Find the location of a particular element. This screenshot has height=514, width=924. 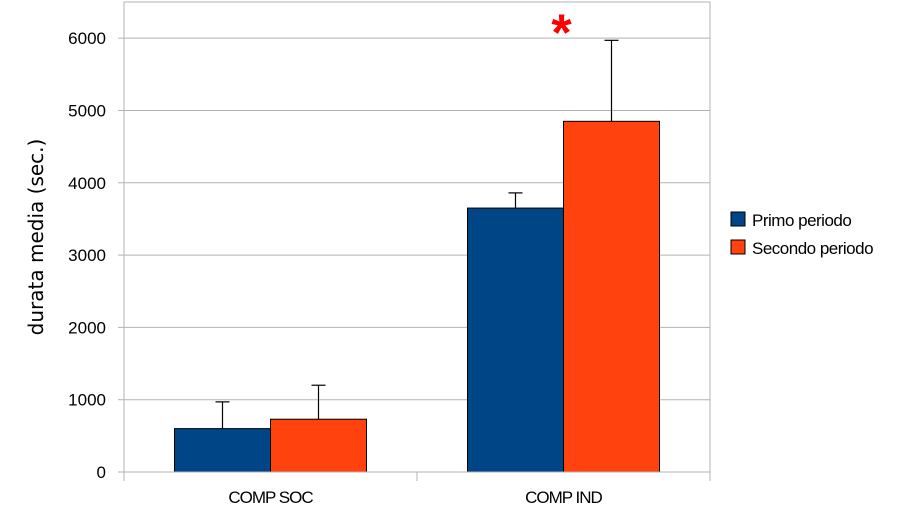

x-category-label: COMP SOC is located at coordinates (270, 497).